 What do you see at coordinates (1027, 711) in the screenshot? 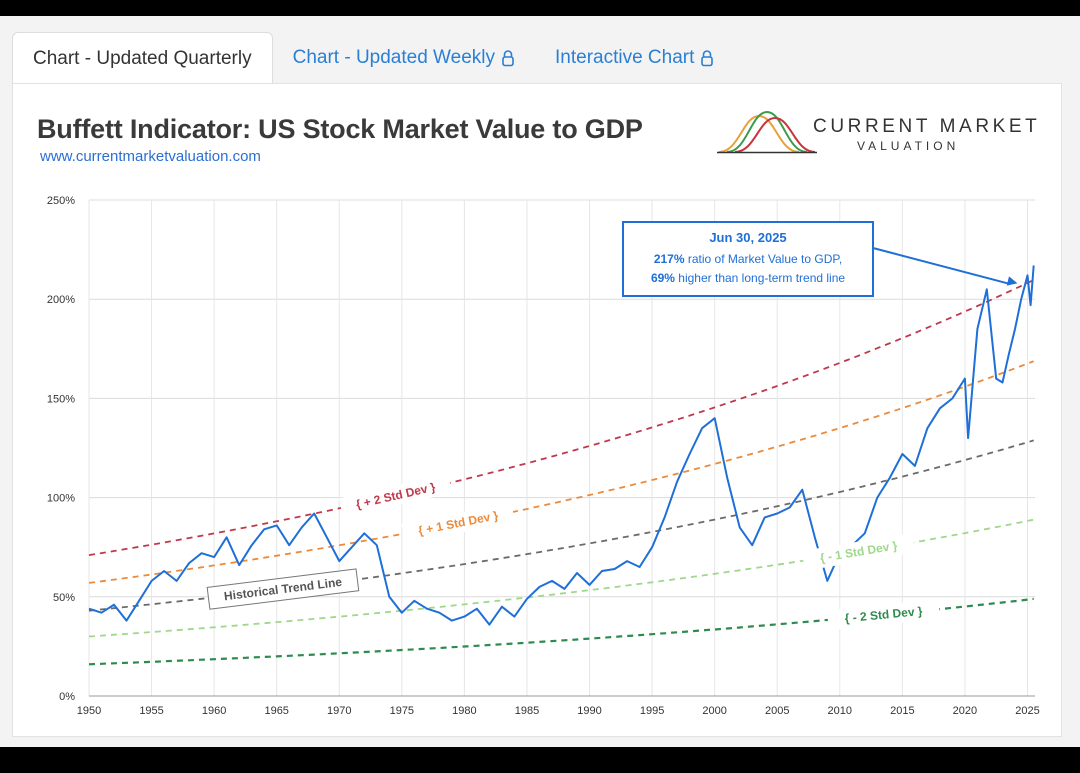
I see `x-tick-label: 2025` at bounding box center [1027, 711].